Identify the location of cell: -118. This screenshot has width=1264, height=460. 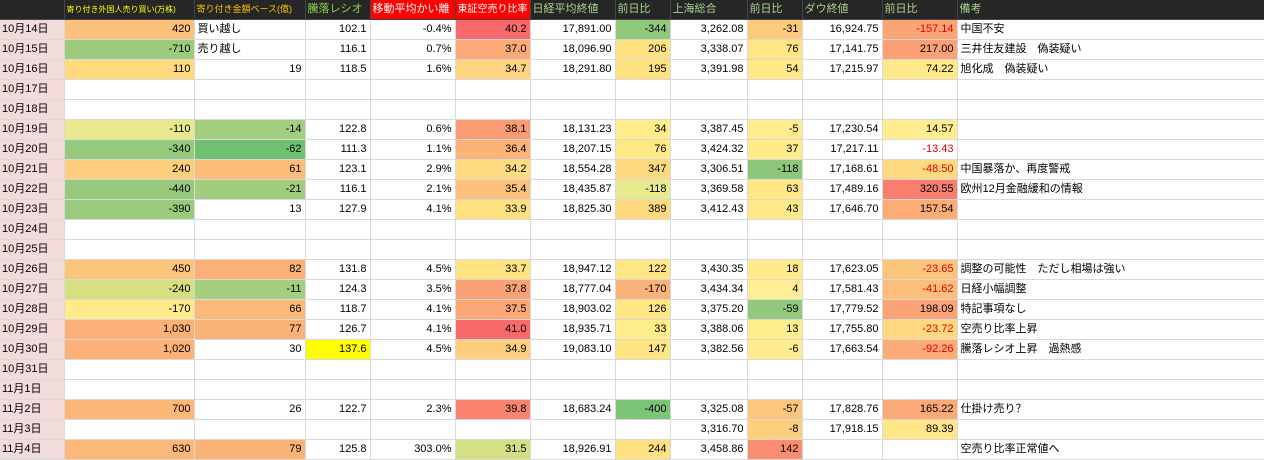
(643, 189).